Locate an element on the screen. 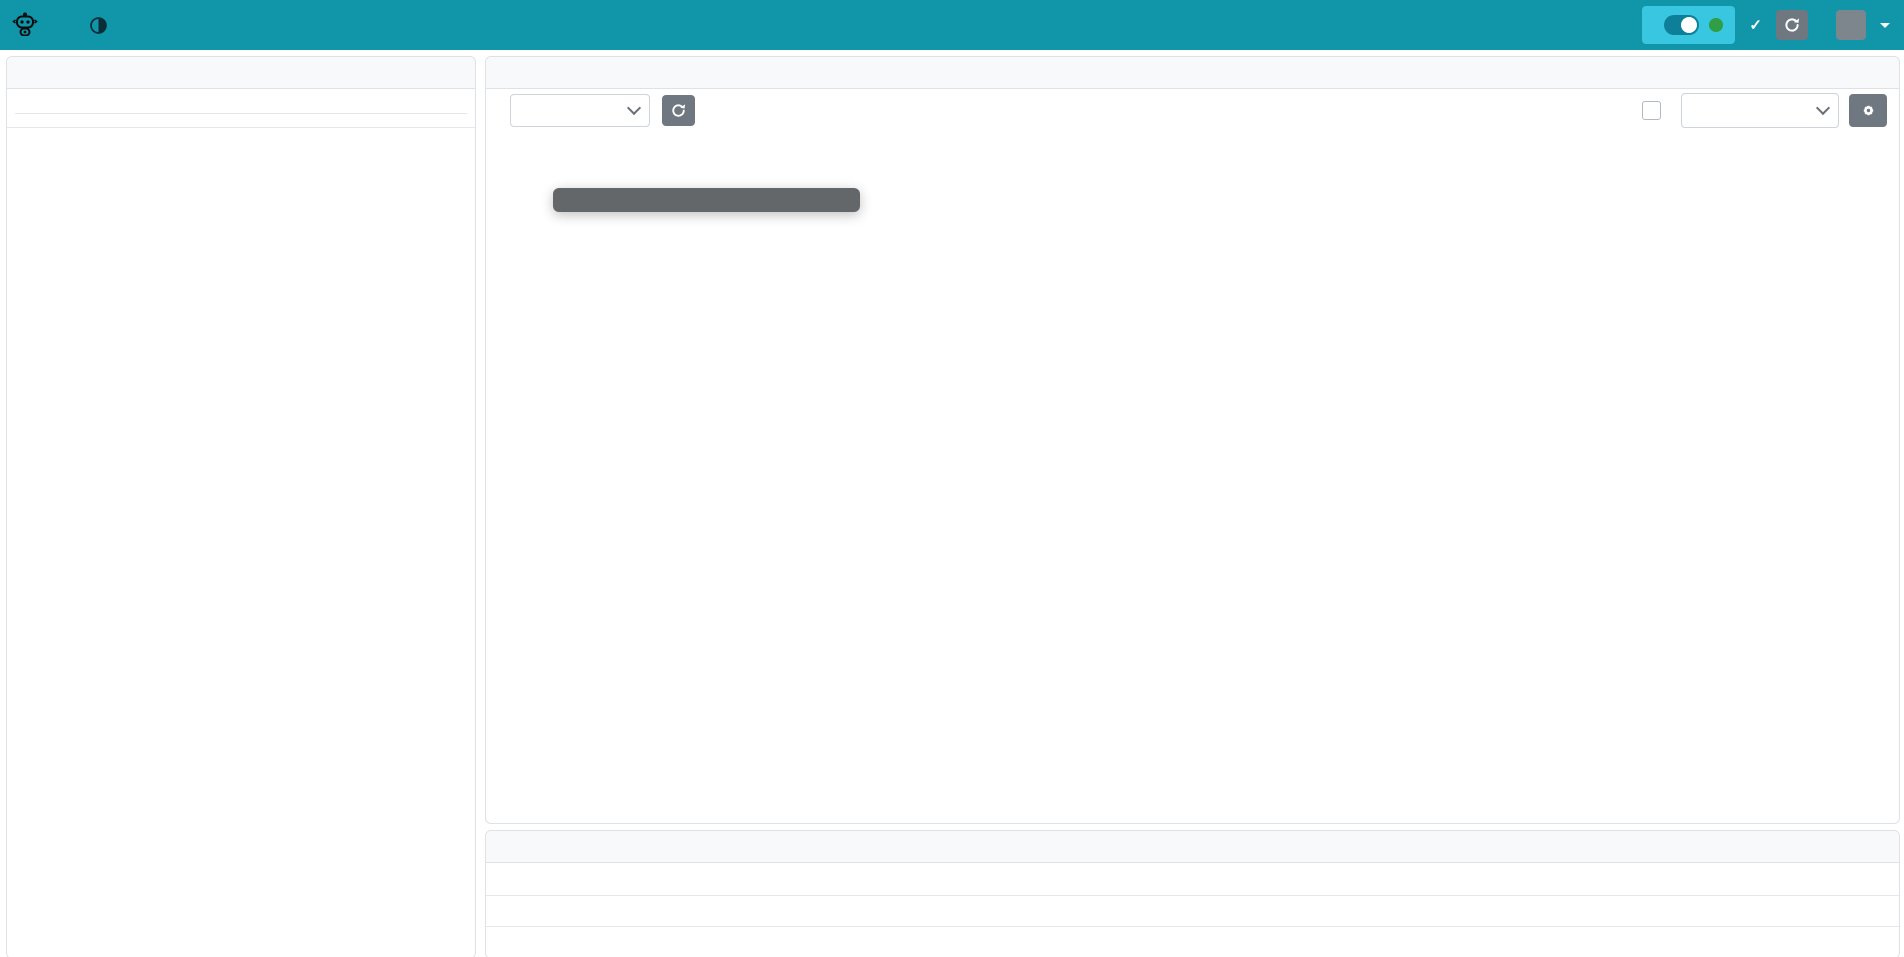  open-trades-card is located at coordinates (1192, 893).